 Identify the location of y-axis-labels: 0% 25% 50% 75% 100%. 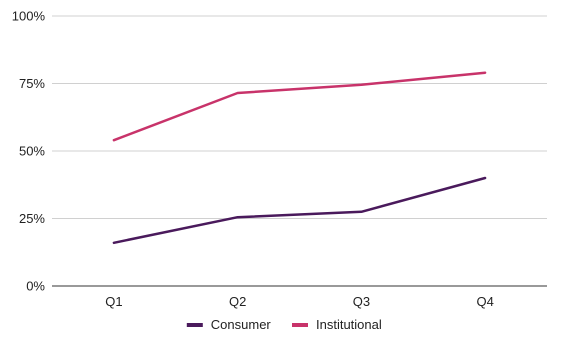
(29, 151).